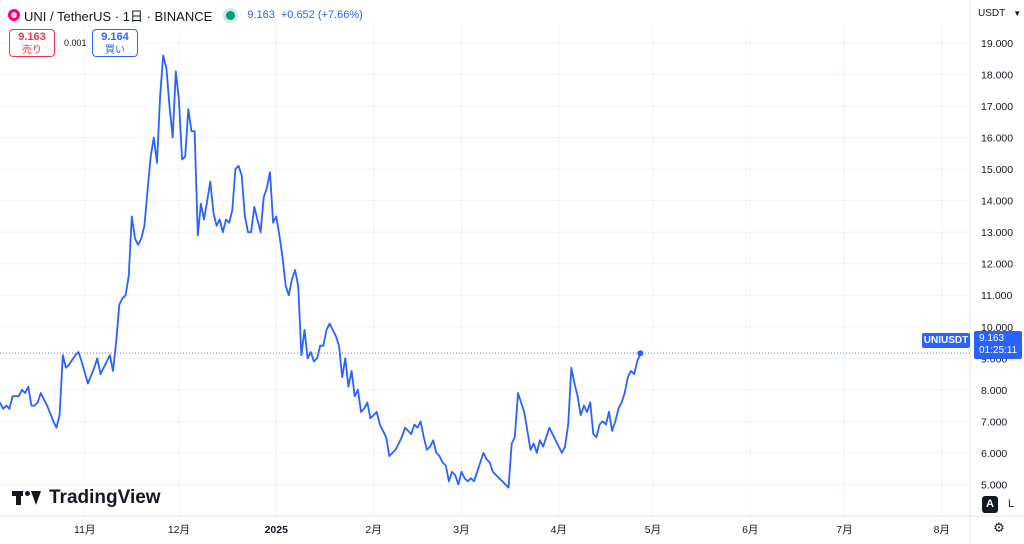 The width and height of the screenshot is (1024, 544). What do you see at coordinates (26, 498) in the screenshot?
I see `tradingview-logo-icon` at bounding box center [26, 498].